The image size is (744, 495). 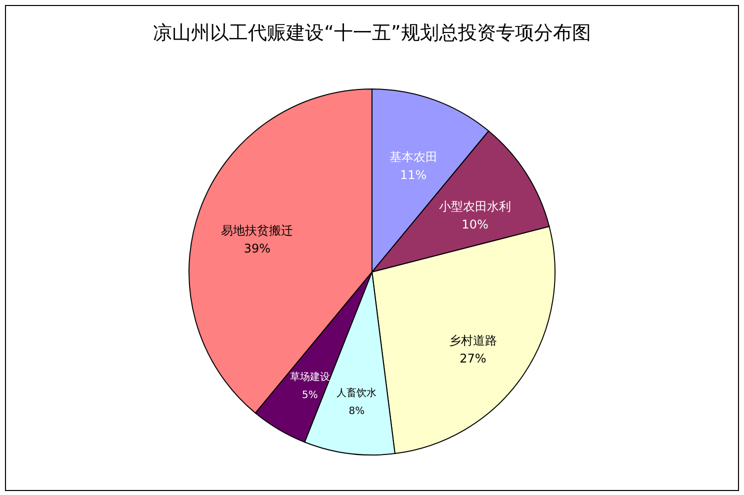 I want to click on slice-label: 小型农田水利, so click(x=475, y=207).